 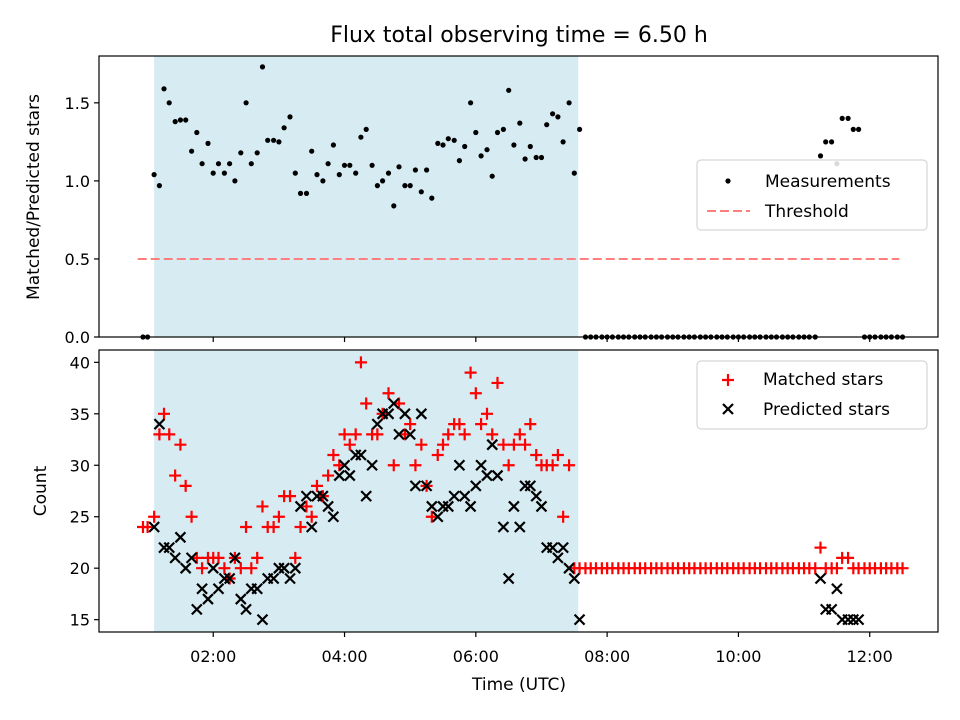 What do you see at coordinates (518, 685) in the screenshot?
I see `x-axis-label: Time (UTC)` at bounding box center [518, 685].